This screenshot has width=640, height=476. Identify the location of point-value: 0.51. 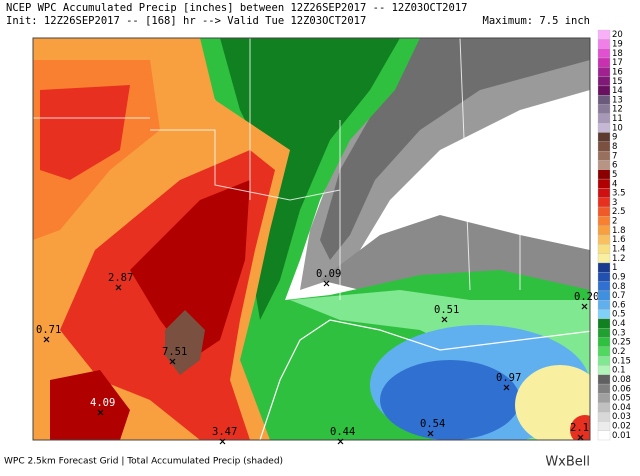
(446, 310).